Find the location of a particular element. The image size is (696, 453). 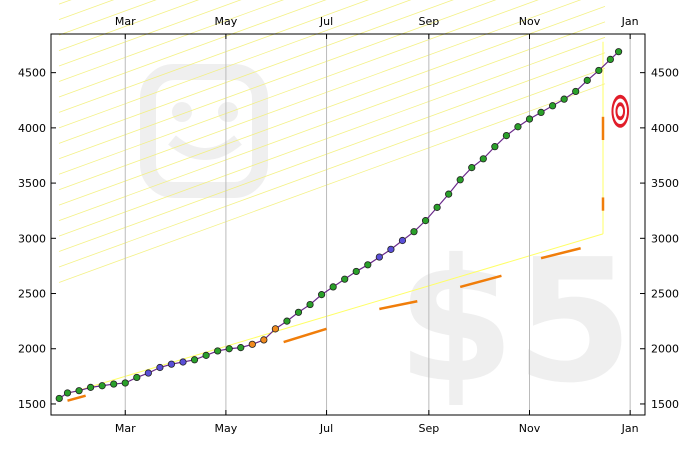

target-ring is located at coordinates (620, 111).